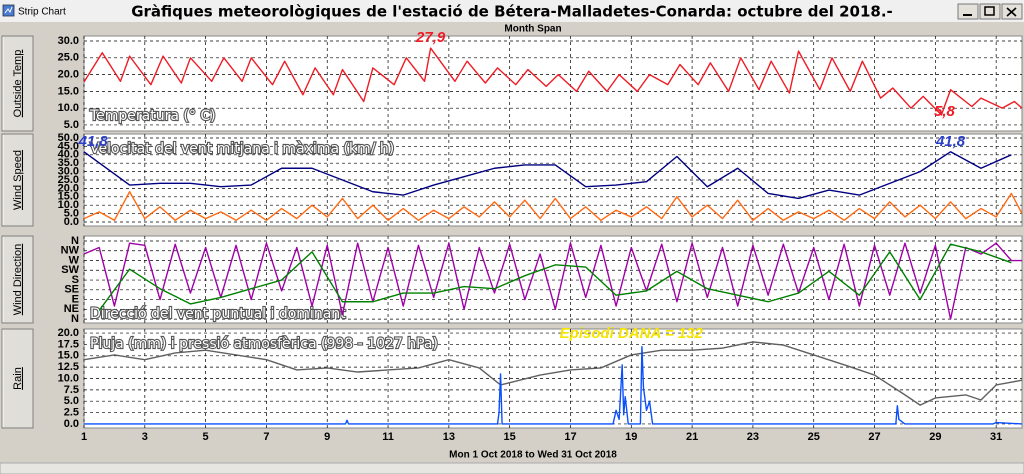  I want to click on x-tick-label: 27, so click(874, 437).